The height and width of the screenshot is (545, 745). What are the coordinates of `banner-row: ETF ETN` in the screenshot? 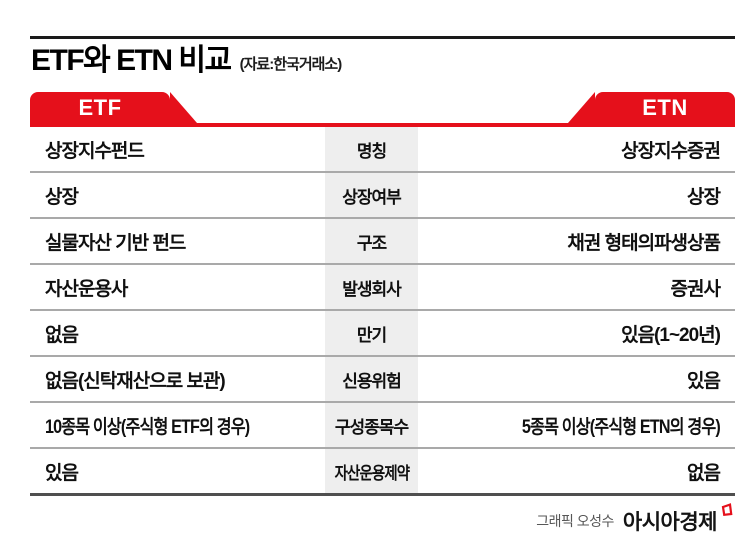 It's located at (382, 109).